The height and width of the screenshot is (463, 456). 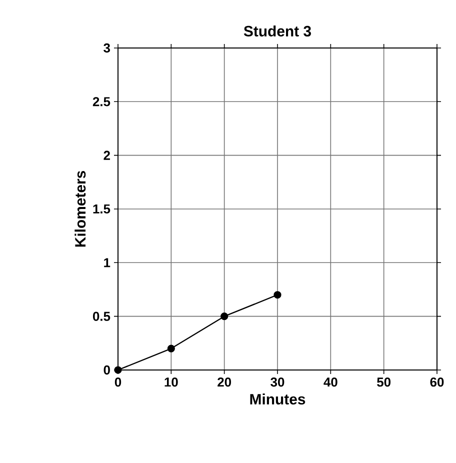 I want to click on x-tick-label: 60, so click(x=437, y=382).